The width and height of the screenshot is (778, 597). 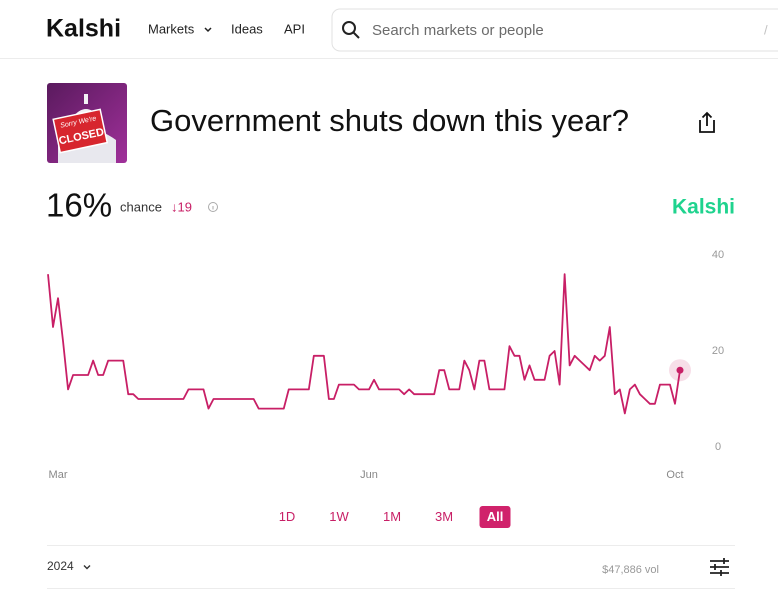 I want to click on current-point, so click(x=680, y=370).